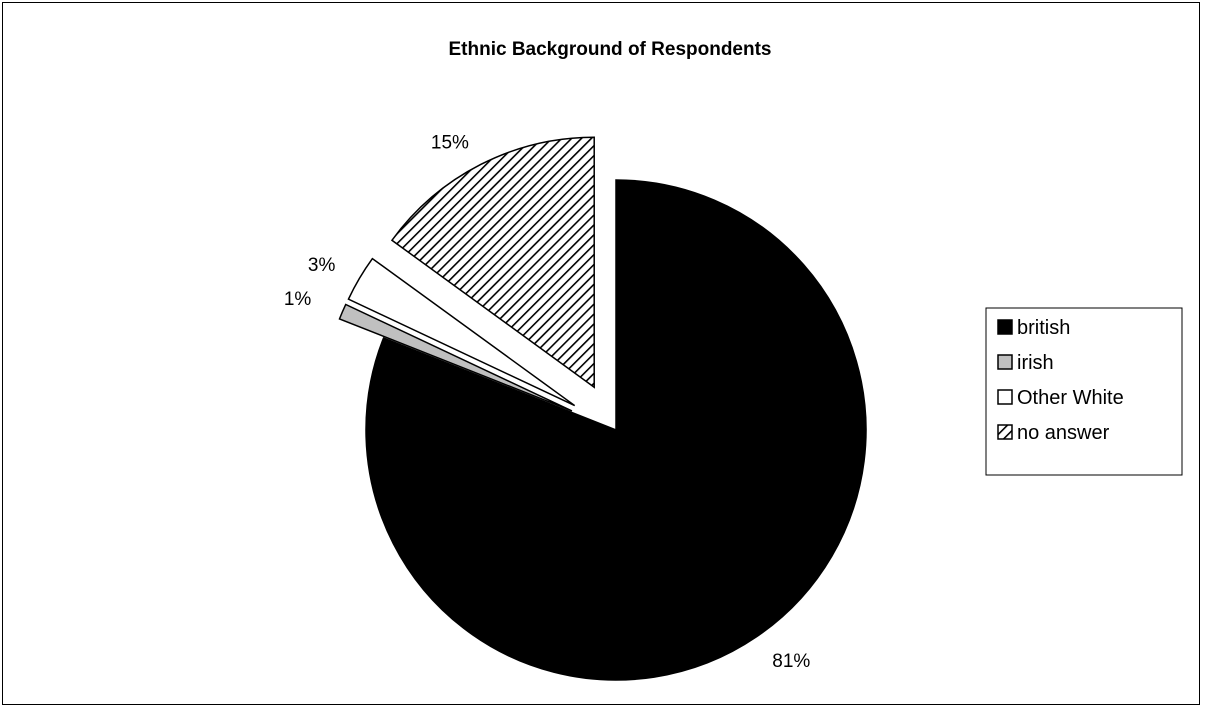  I want to click on legend-label-irish: irish, so click(1035, 363).